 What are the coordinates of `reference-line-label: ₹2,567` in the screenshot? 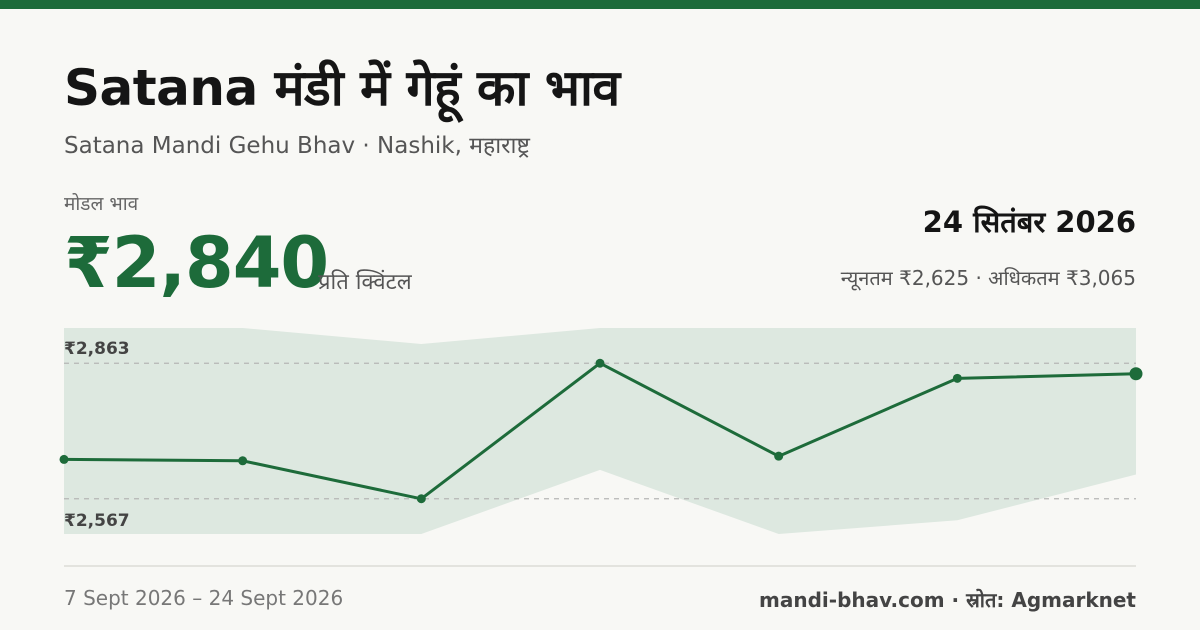 It's located at (97, 521).